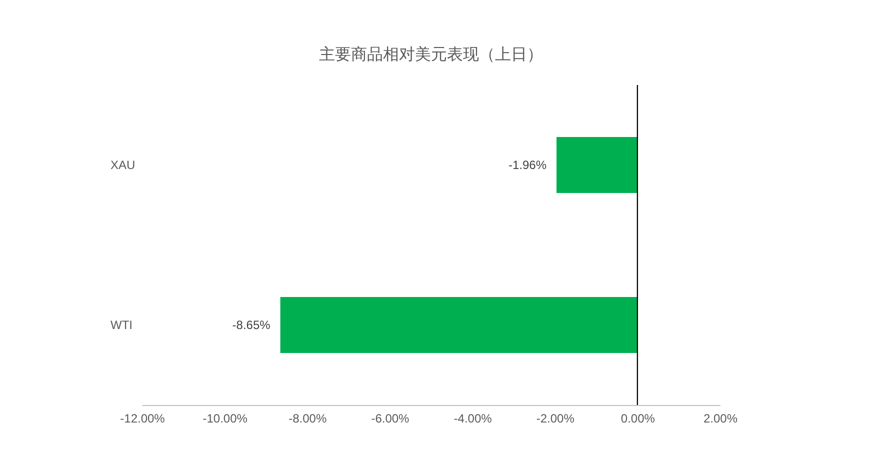  Describe the element at coordinates (473, 419) in the screenshot. I see `x-tick-label: -4.00%` at that location.